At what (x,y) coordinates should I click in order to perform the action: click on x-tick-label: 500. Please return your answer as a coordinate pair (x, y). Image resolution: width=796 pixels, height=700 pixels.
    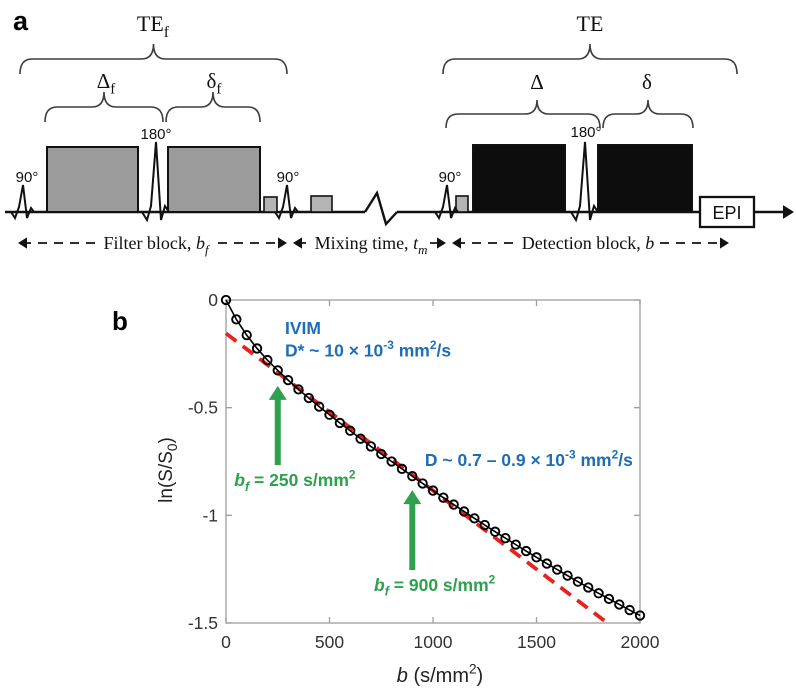
    Looking at the image, I should click on (329, 642).